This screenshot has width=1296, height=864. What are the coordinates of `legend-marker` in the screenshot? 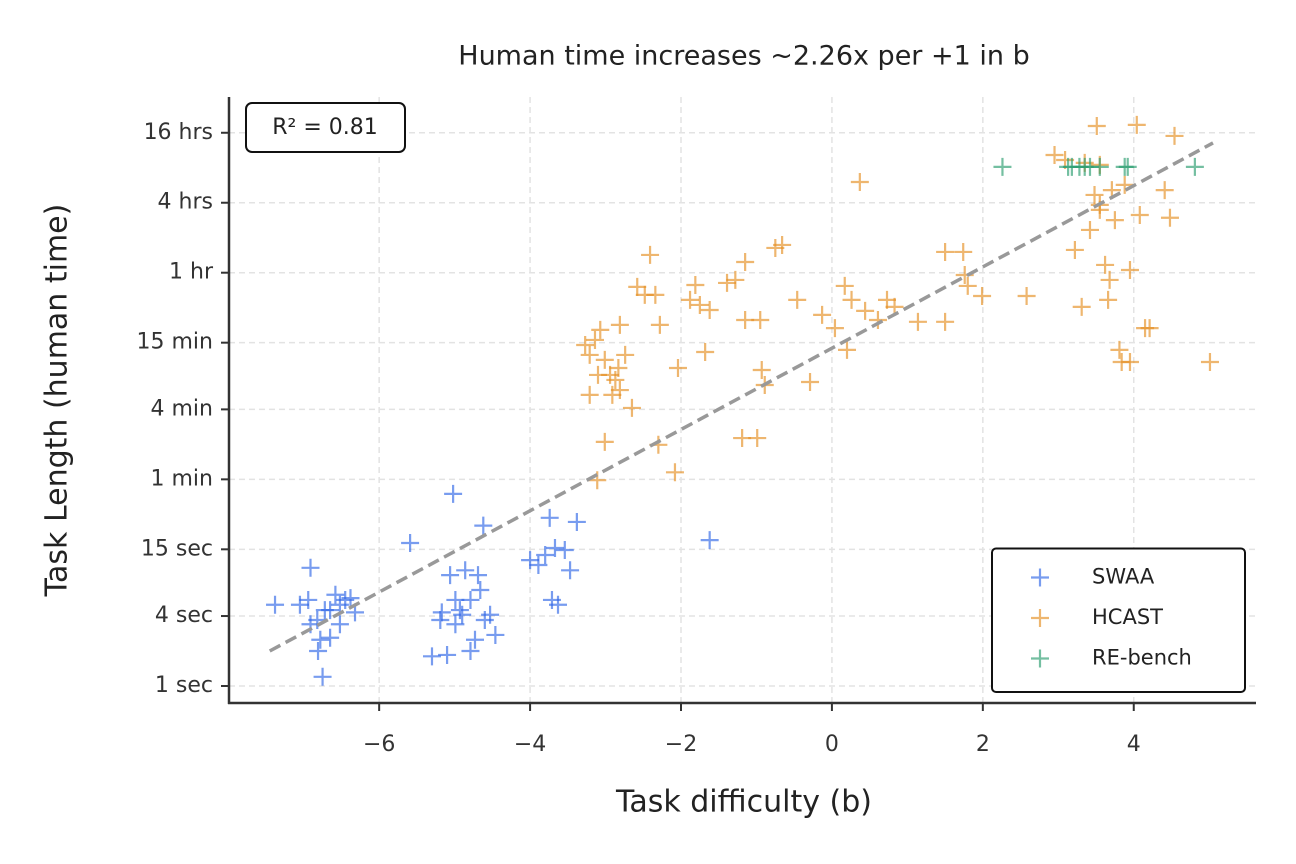 It's located at (1040, 577).